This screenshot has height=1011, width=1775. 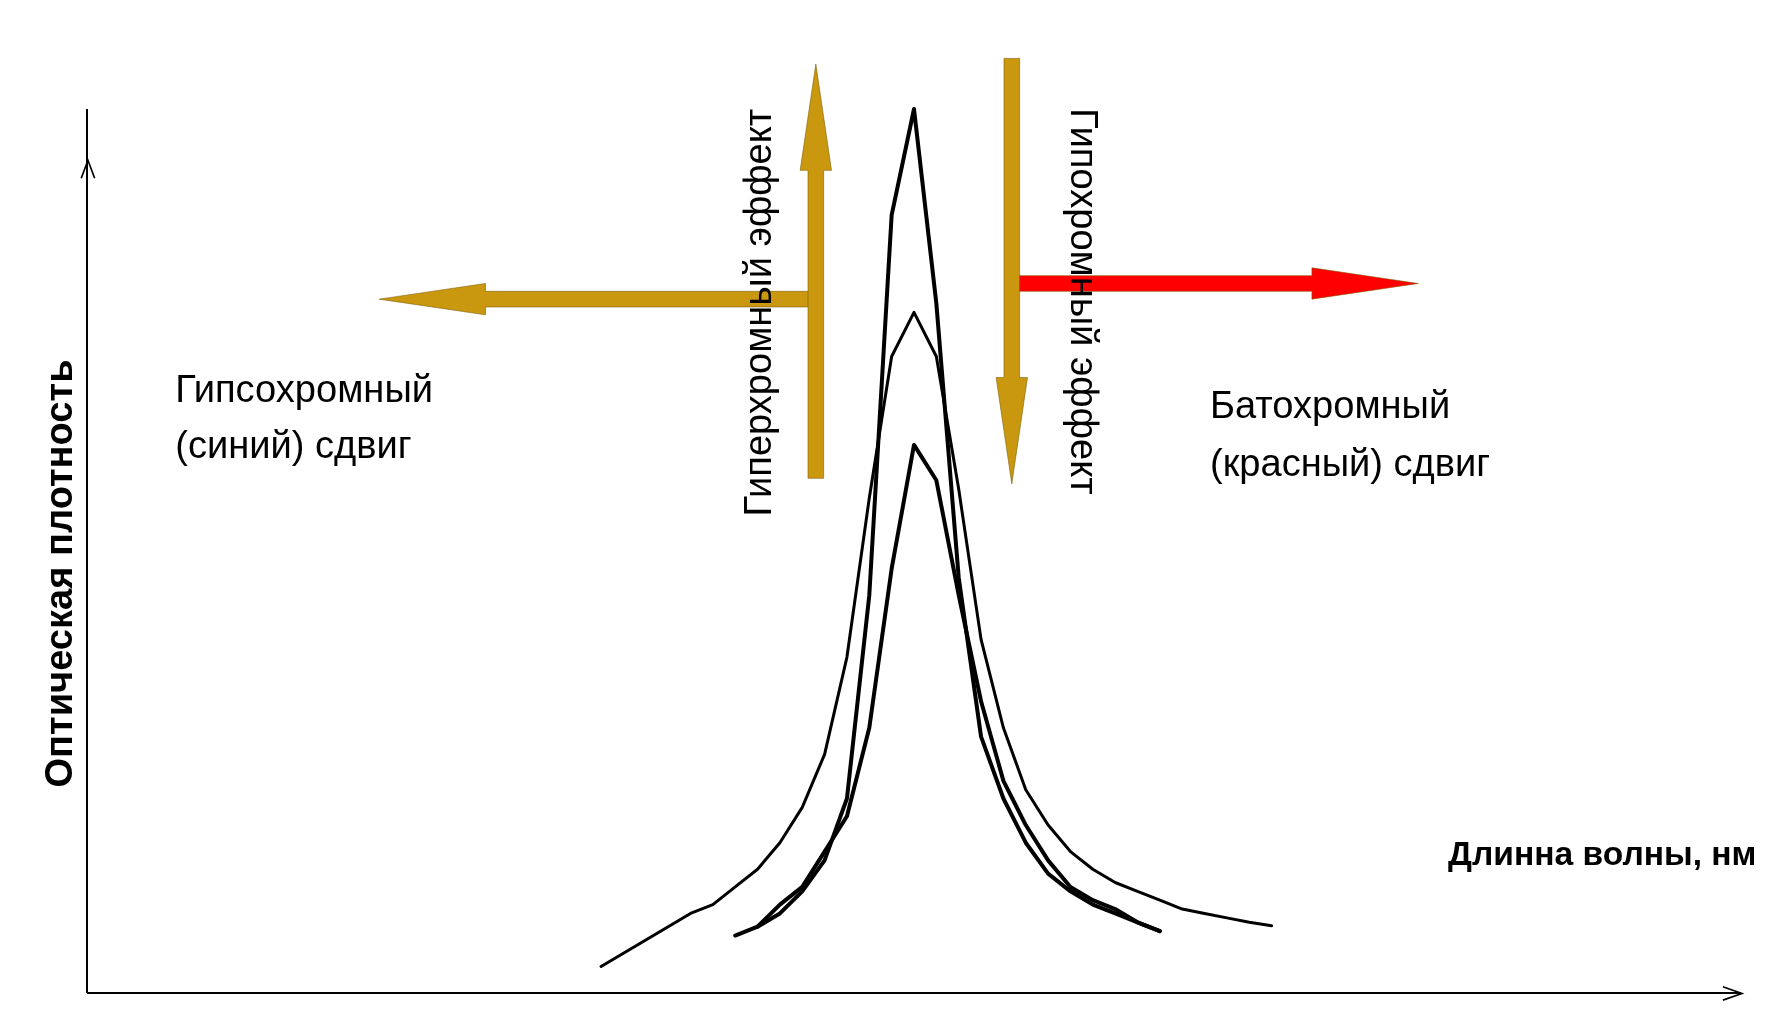 I want to click on annotation: Батохромный (красный) сдвиг, so click(x=1350, y=434).